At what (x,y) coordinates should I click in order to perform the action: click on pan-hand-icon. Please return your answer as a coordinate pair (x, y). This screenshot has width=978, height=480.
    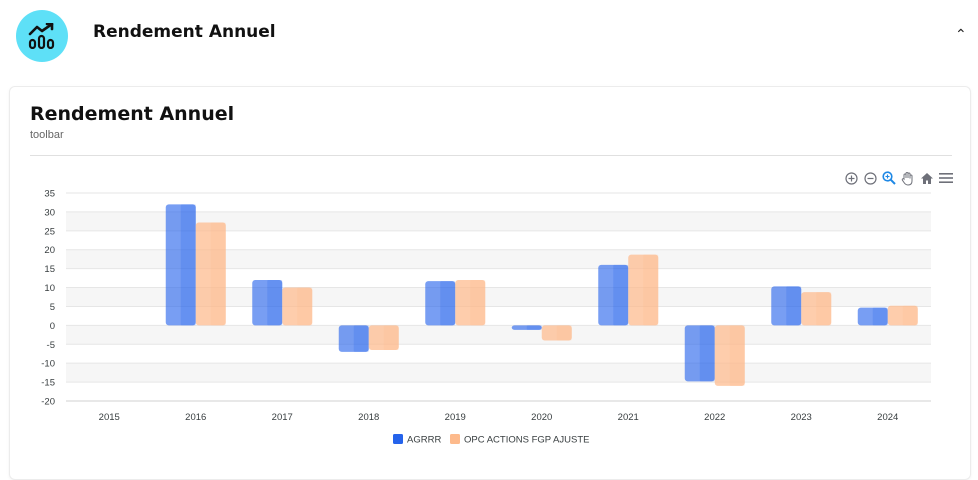
    Looking at the image, I should click on (908, 178).